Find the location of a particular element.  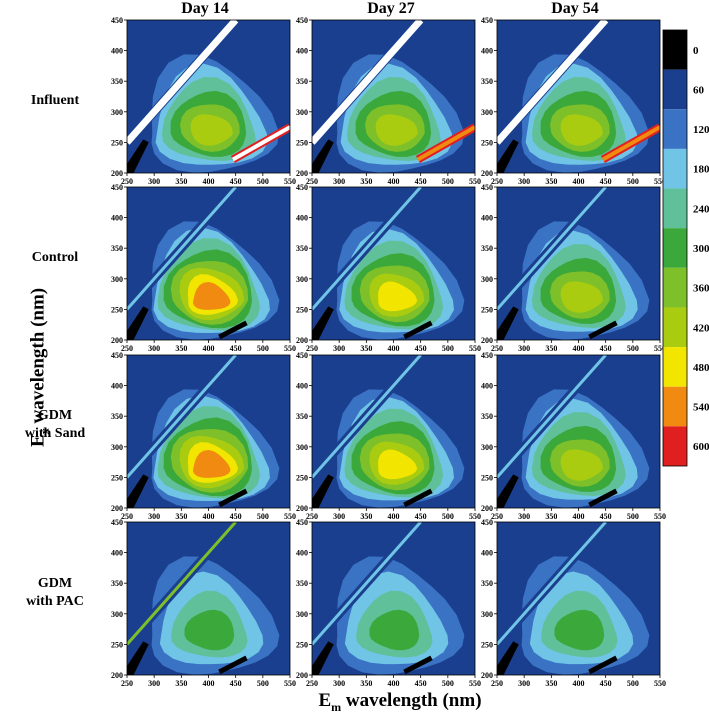

colorbar-label: 420 is located at coordinates (701, 328).